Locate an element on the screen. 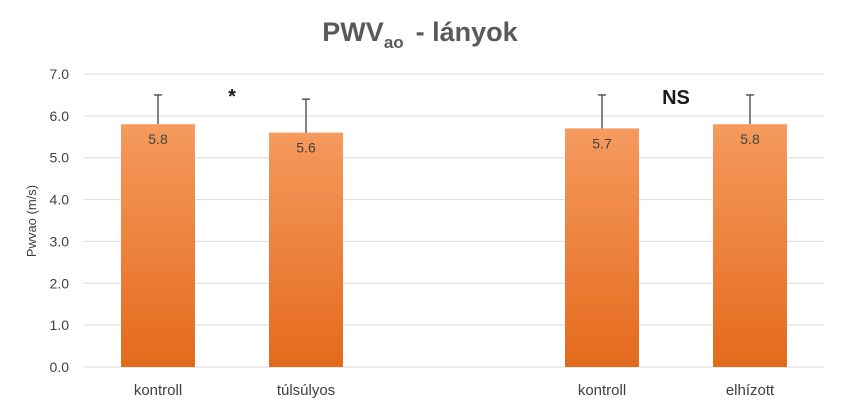  chart-title-main: PWV is located at coordinates (353, 32).